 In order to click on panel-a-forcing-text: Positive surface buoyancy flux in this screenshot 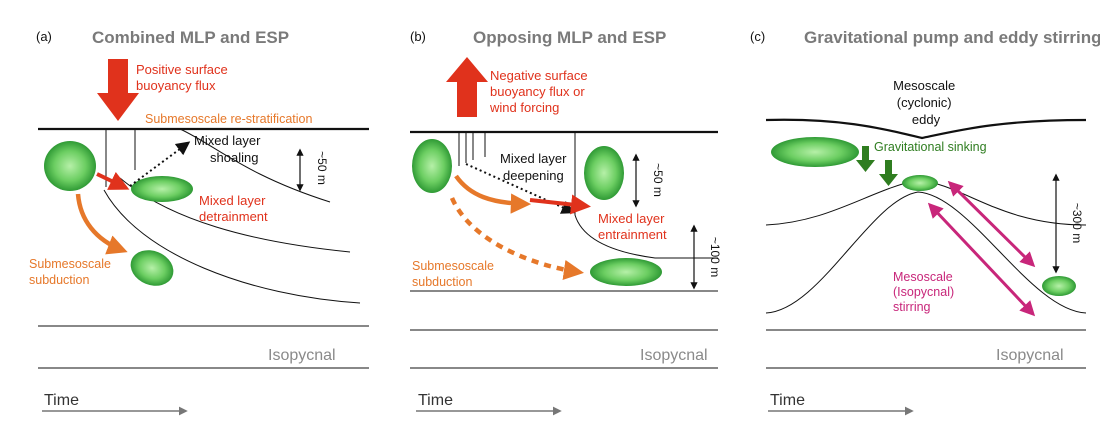, I will do `click(183, 77)`.